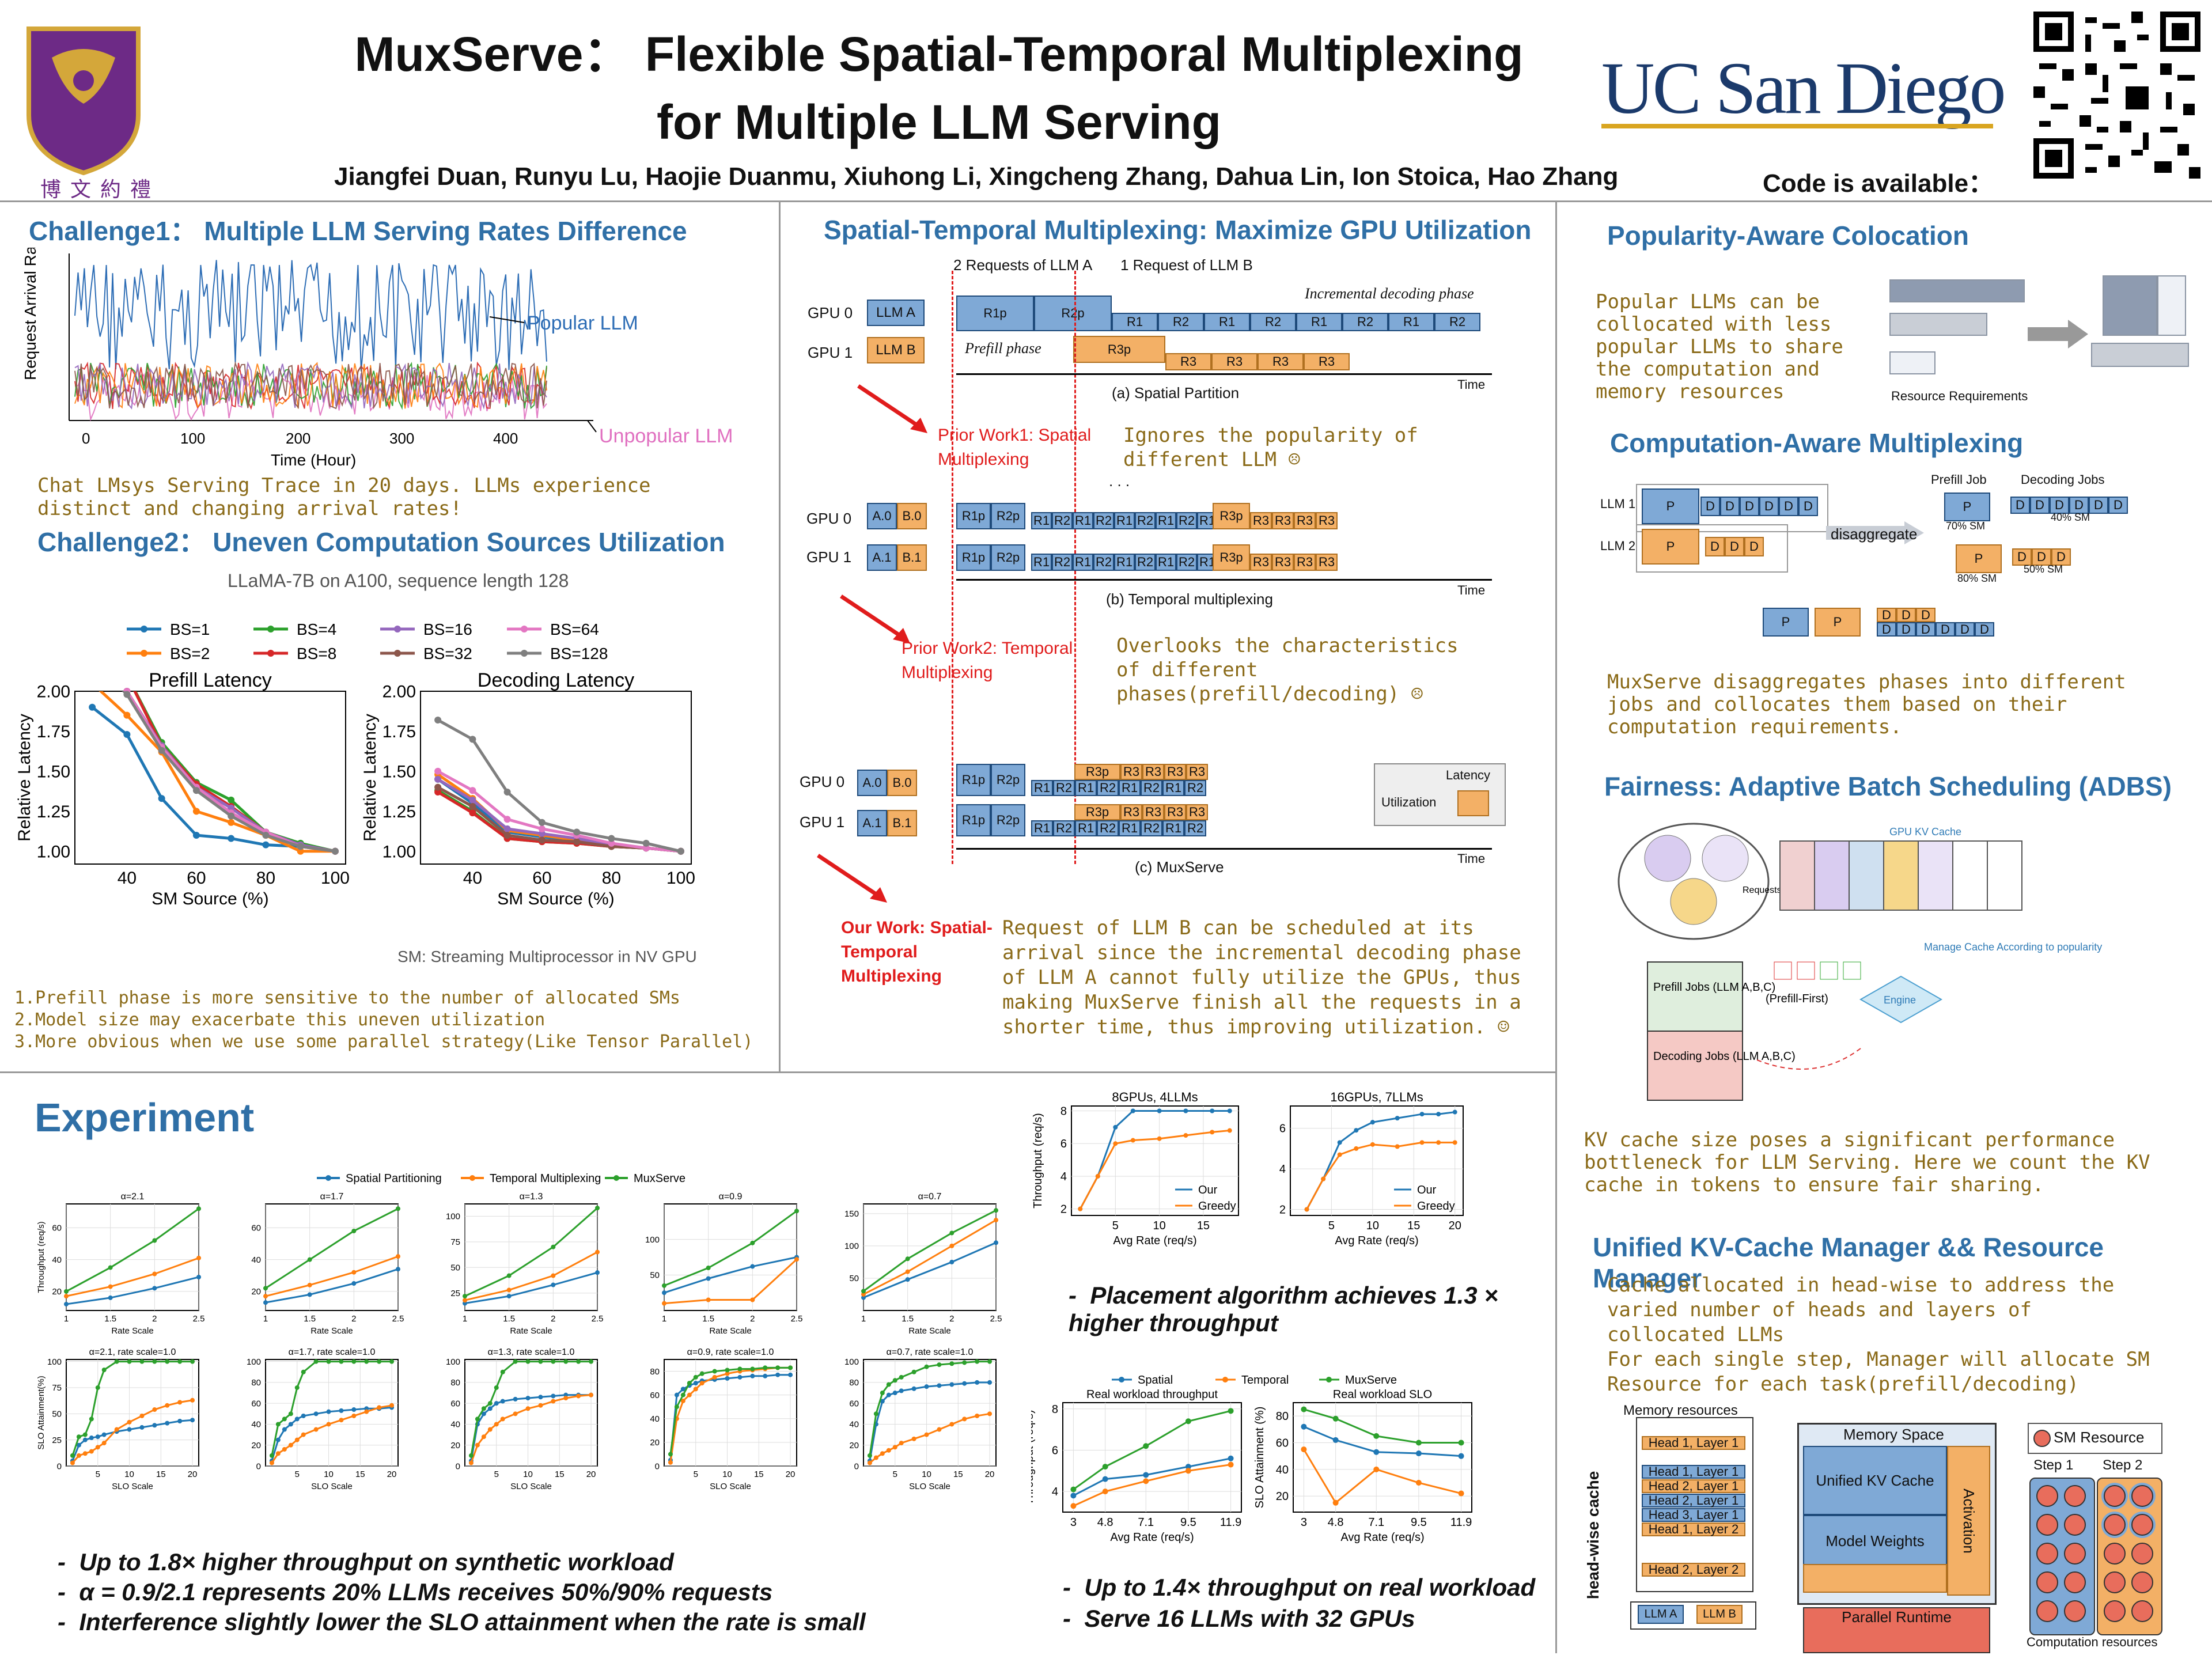  What do you see at coordinates (1282, 1470) in the screenshot?
I see `y-tick: 40` at bounding box center [1282, 1470].